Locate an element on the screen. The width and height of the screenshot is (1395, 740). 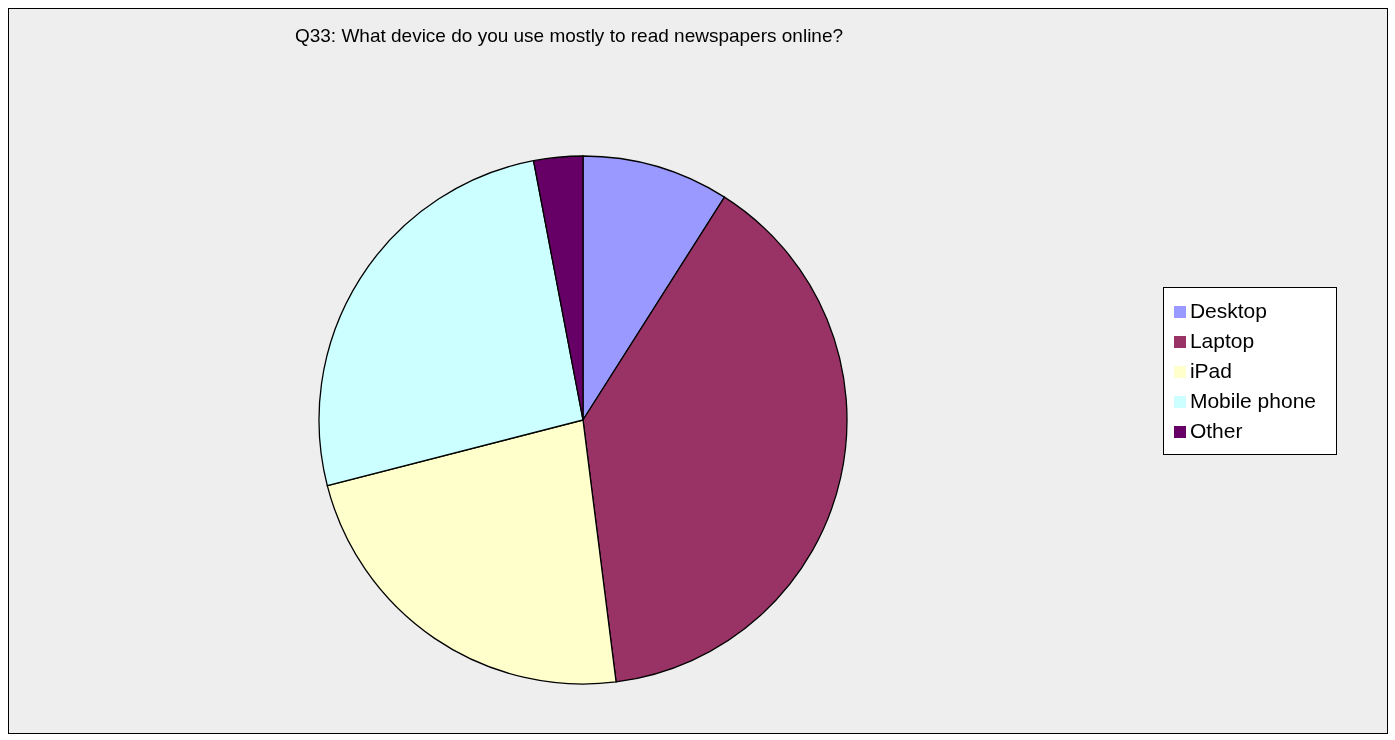
chart-title: Q33: What device do you use mostly to read newspapers online? is located at coordinates (569, 36).